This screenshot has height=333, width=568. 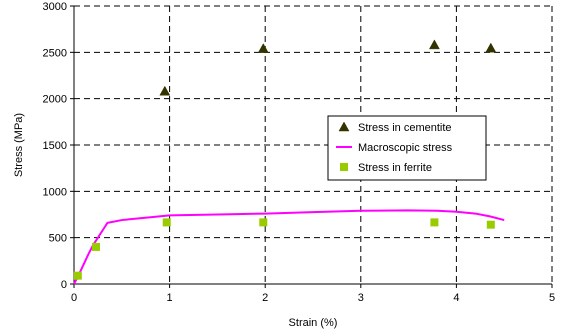 I want to click on y-axis-title: Stress (MPa), so click(x=19, y=145).